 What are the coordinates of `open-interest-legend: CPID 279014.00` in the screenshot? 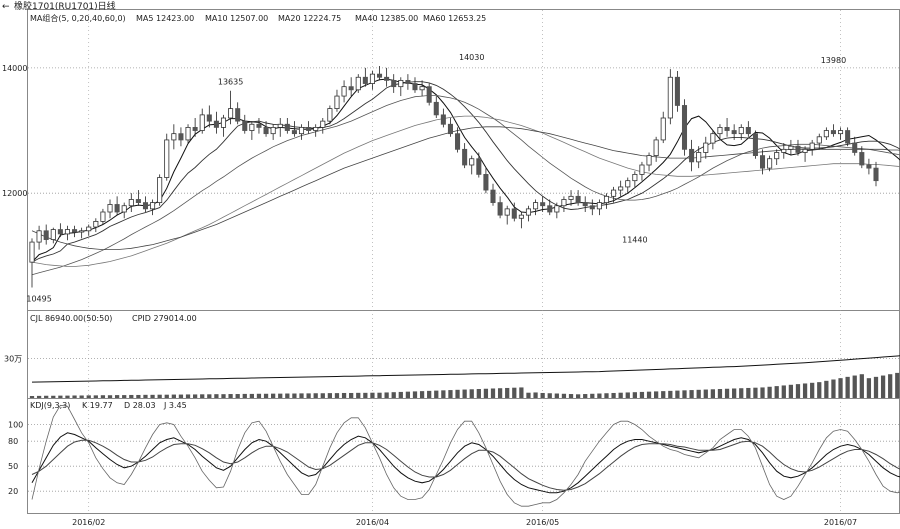 It's located at (164, 318).